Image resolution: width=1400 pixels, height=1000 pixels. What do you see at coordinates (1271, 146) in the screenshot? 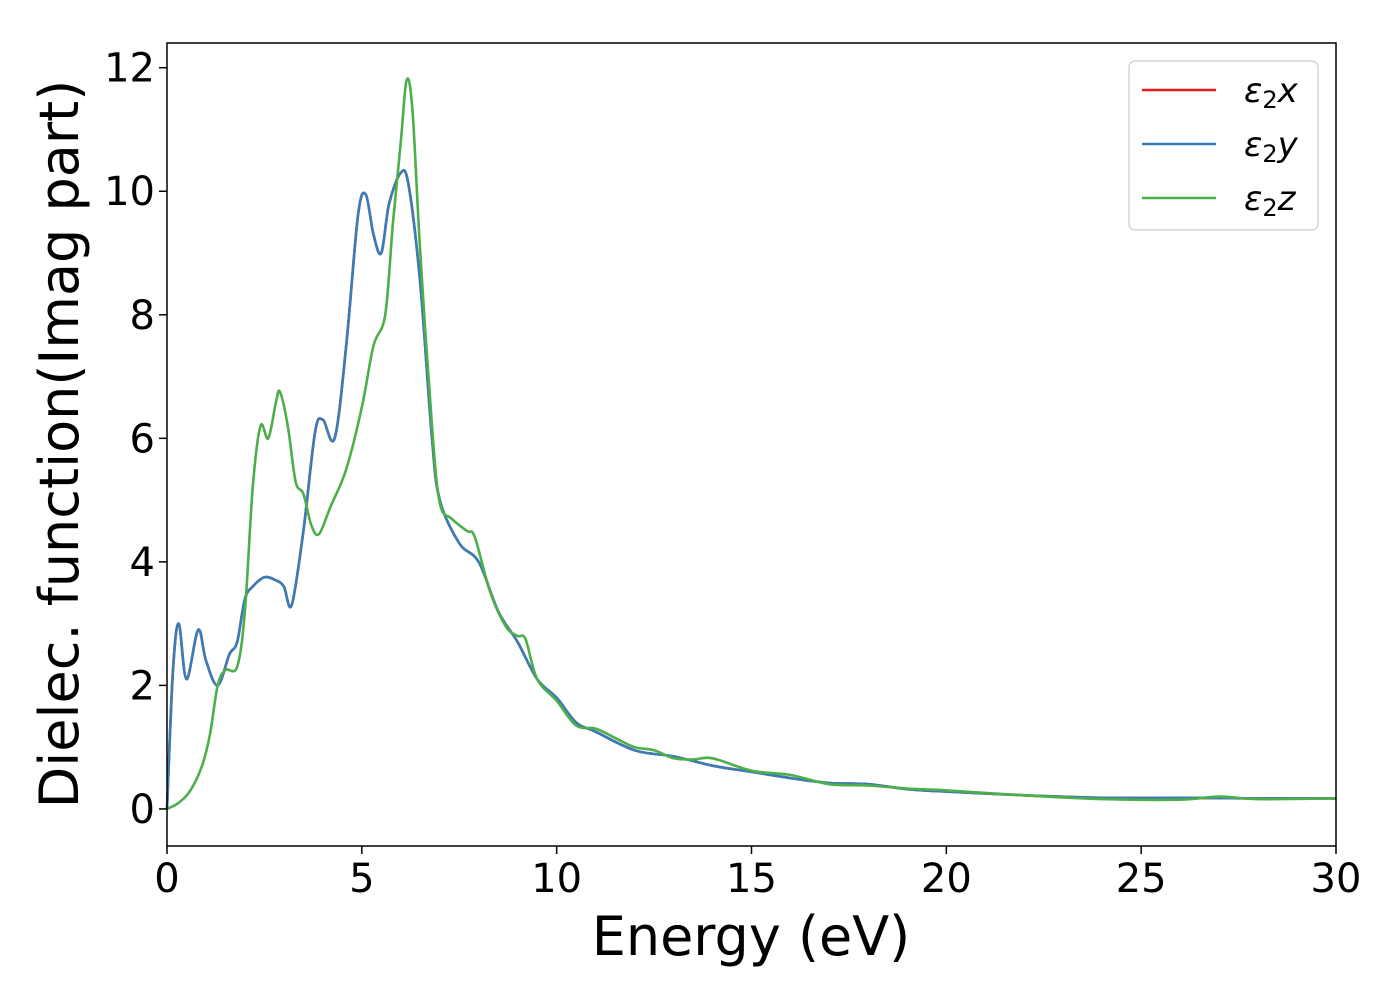
I see `legend-label-2: ε2y` at bounding box center [1271, 146].